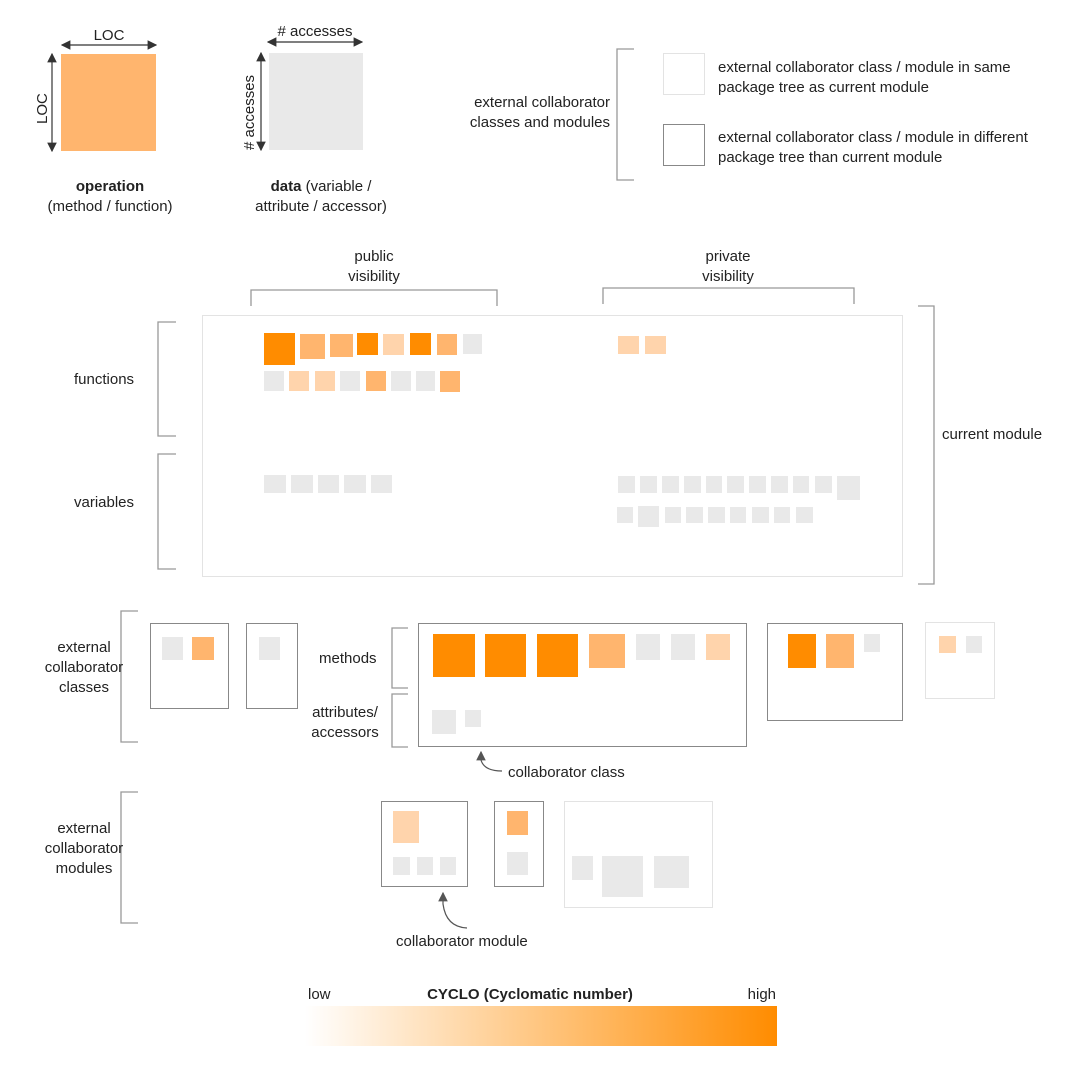 Image resolution: width=1085 pixels, height=1066 pixels. Describe the element at coordinates (286, 186) in the screenshot. I see `data-title: data` at that location.